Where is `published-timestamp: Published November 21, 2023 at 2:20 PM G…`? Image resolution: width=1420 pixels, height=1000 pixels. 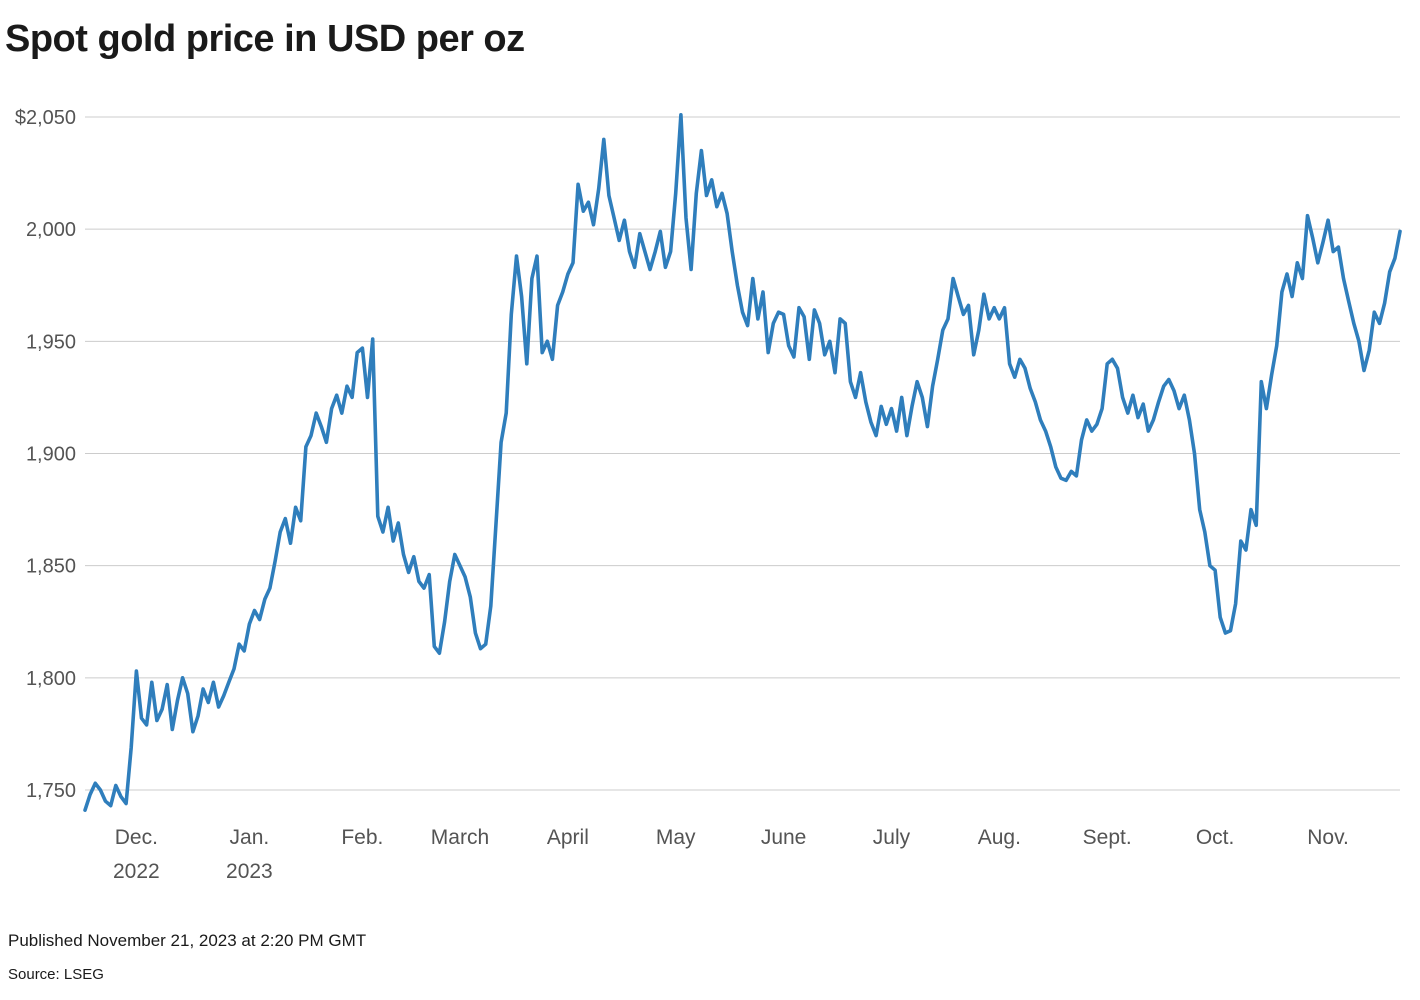
published-timestamp: Published November 21, 2023 at 2:20 PM G… is located at coordinates (187, 940).